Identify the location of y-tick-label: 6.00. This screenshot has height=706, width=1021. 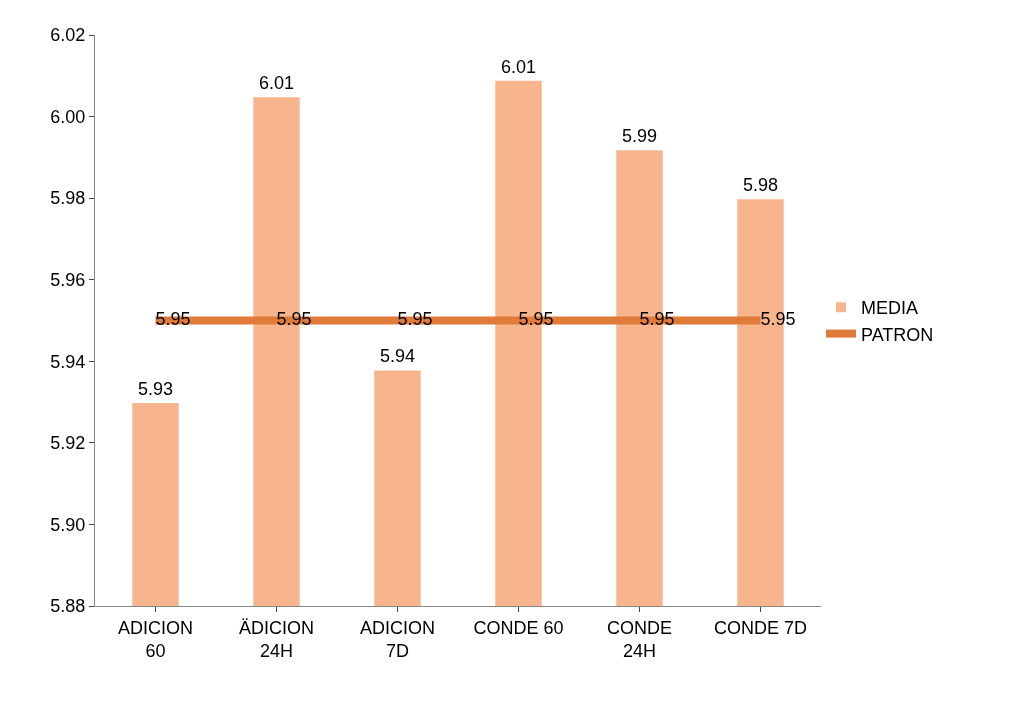
(68, 116).